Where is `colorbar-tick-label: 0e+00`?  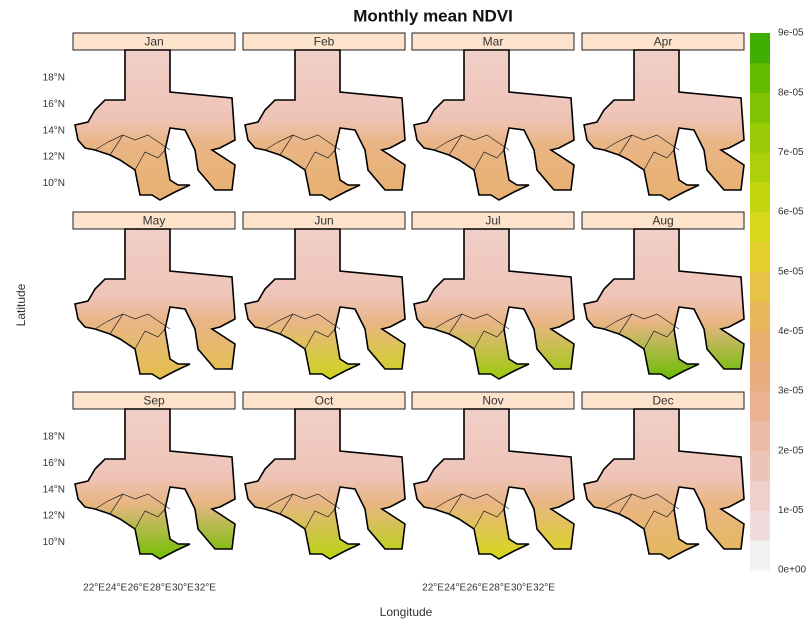 colorbar-tick-label: 0e+00 is located at coordinates (792, 570).